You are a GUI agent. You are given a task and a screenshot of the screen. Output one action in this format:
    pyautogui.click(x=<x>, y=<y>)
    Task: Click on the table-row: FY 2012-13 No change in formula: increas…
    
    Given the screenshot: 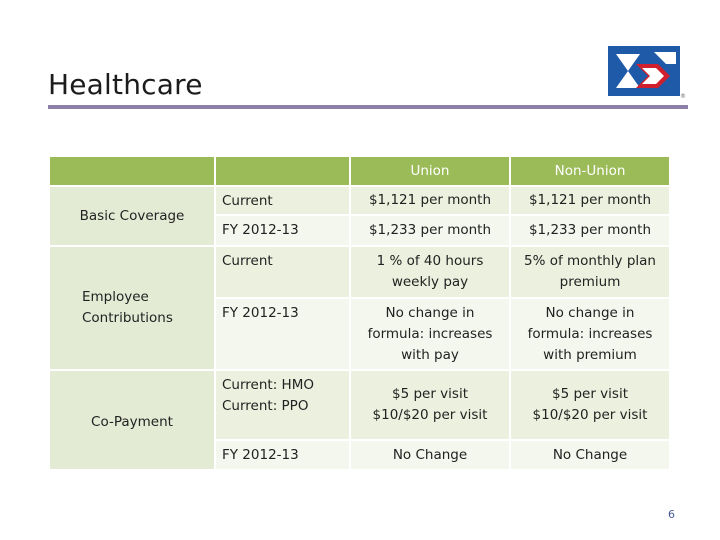 What is the action you would take?
    pyautogui.click(x=360, y=334)
    